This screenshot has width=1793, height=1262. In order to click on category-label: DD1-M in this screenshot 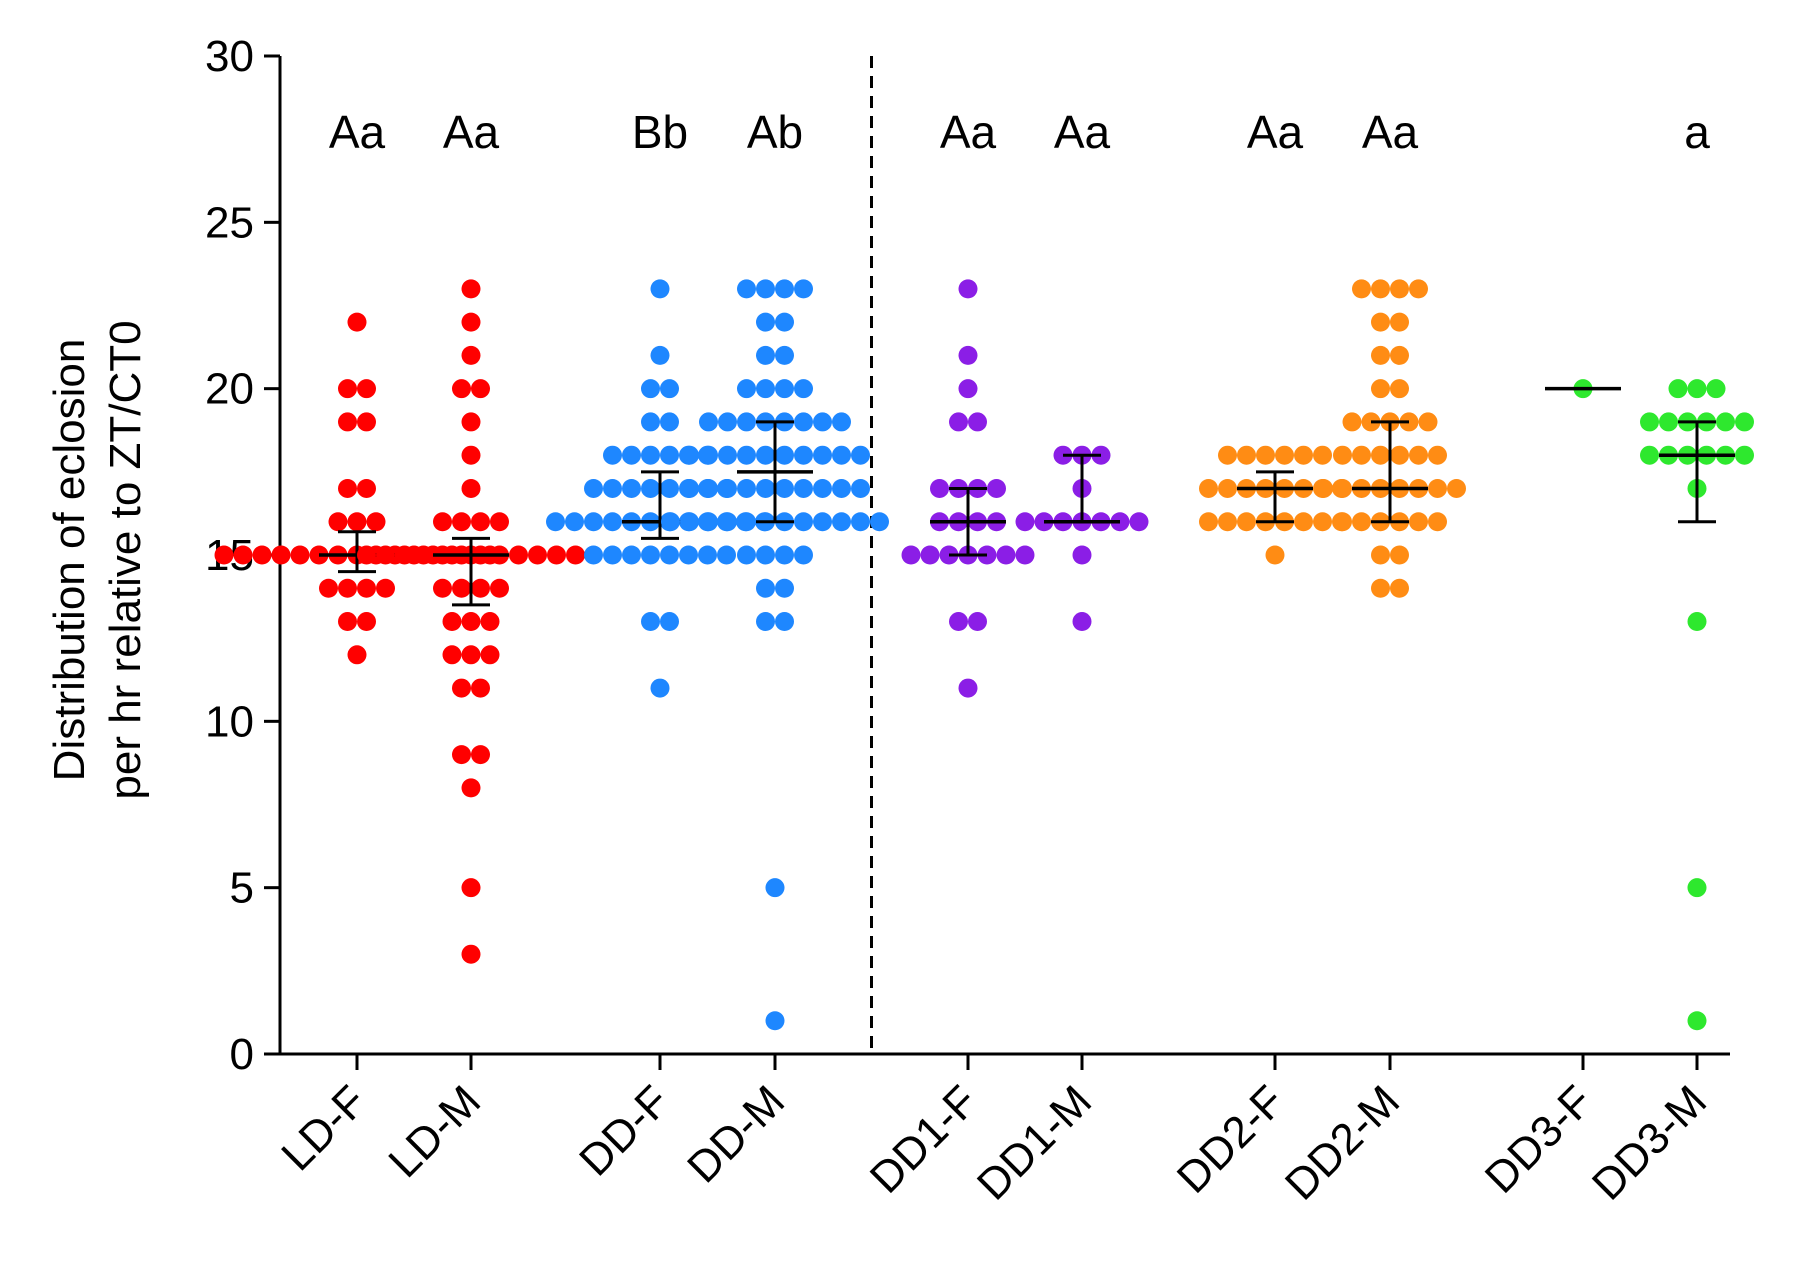, I will do `click(1034, 1142)`.